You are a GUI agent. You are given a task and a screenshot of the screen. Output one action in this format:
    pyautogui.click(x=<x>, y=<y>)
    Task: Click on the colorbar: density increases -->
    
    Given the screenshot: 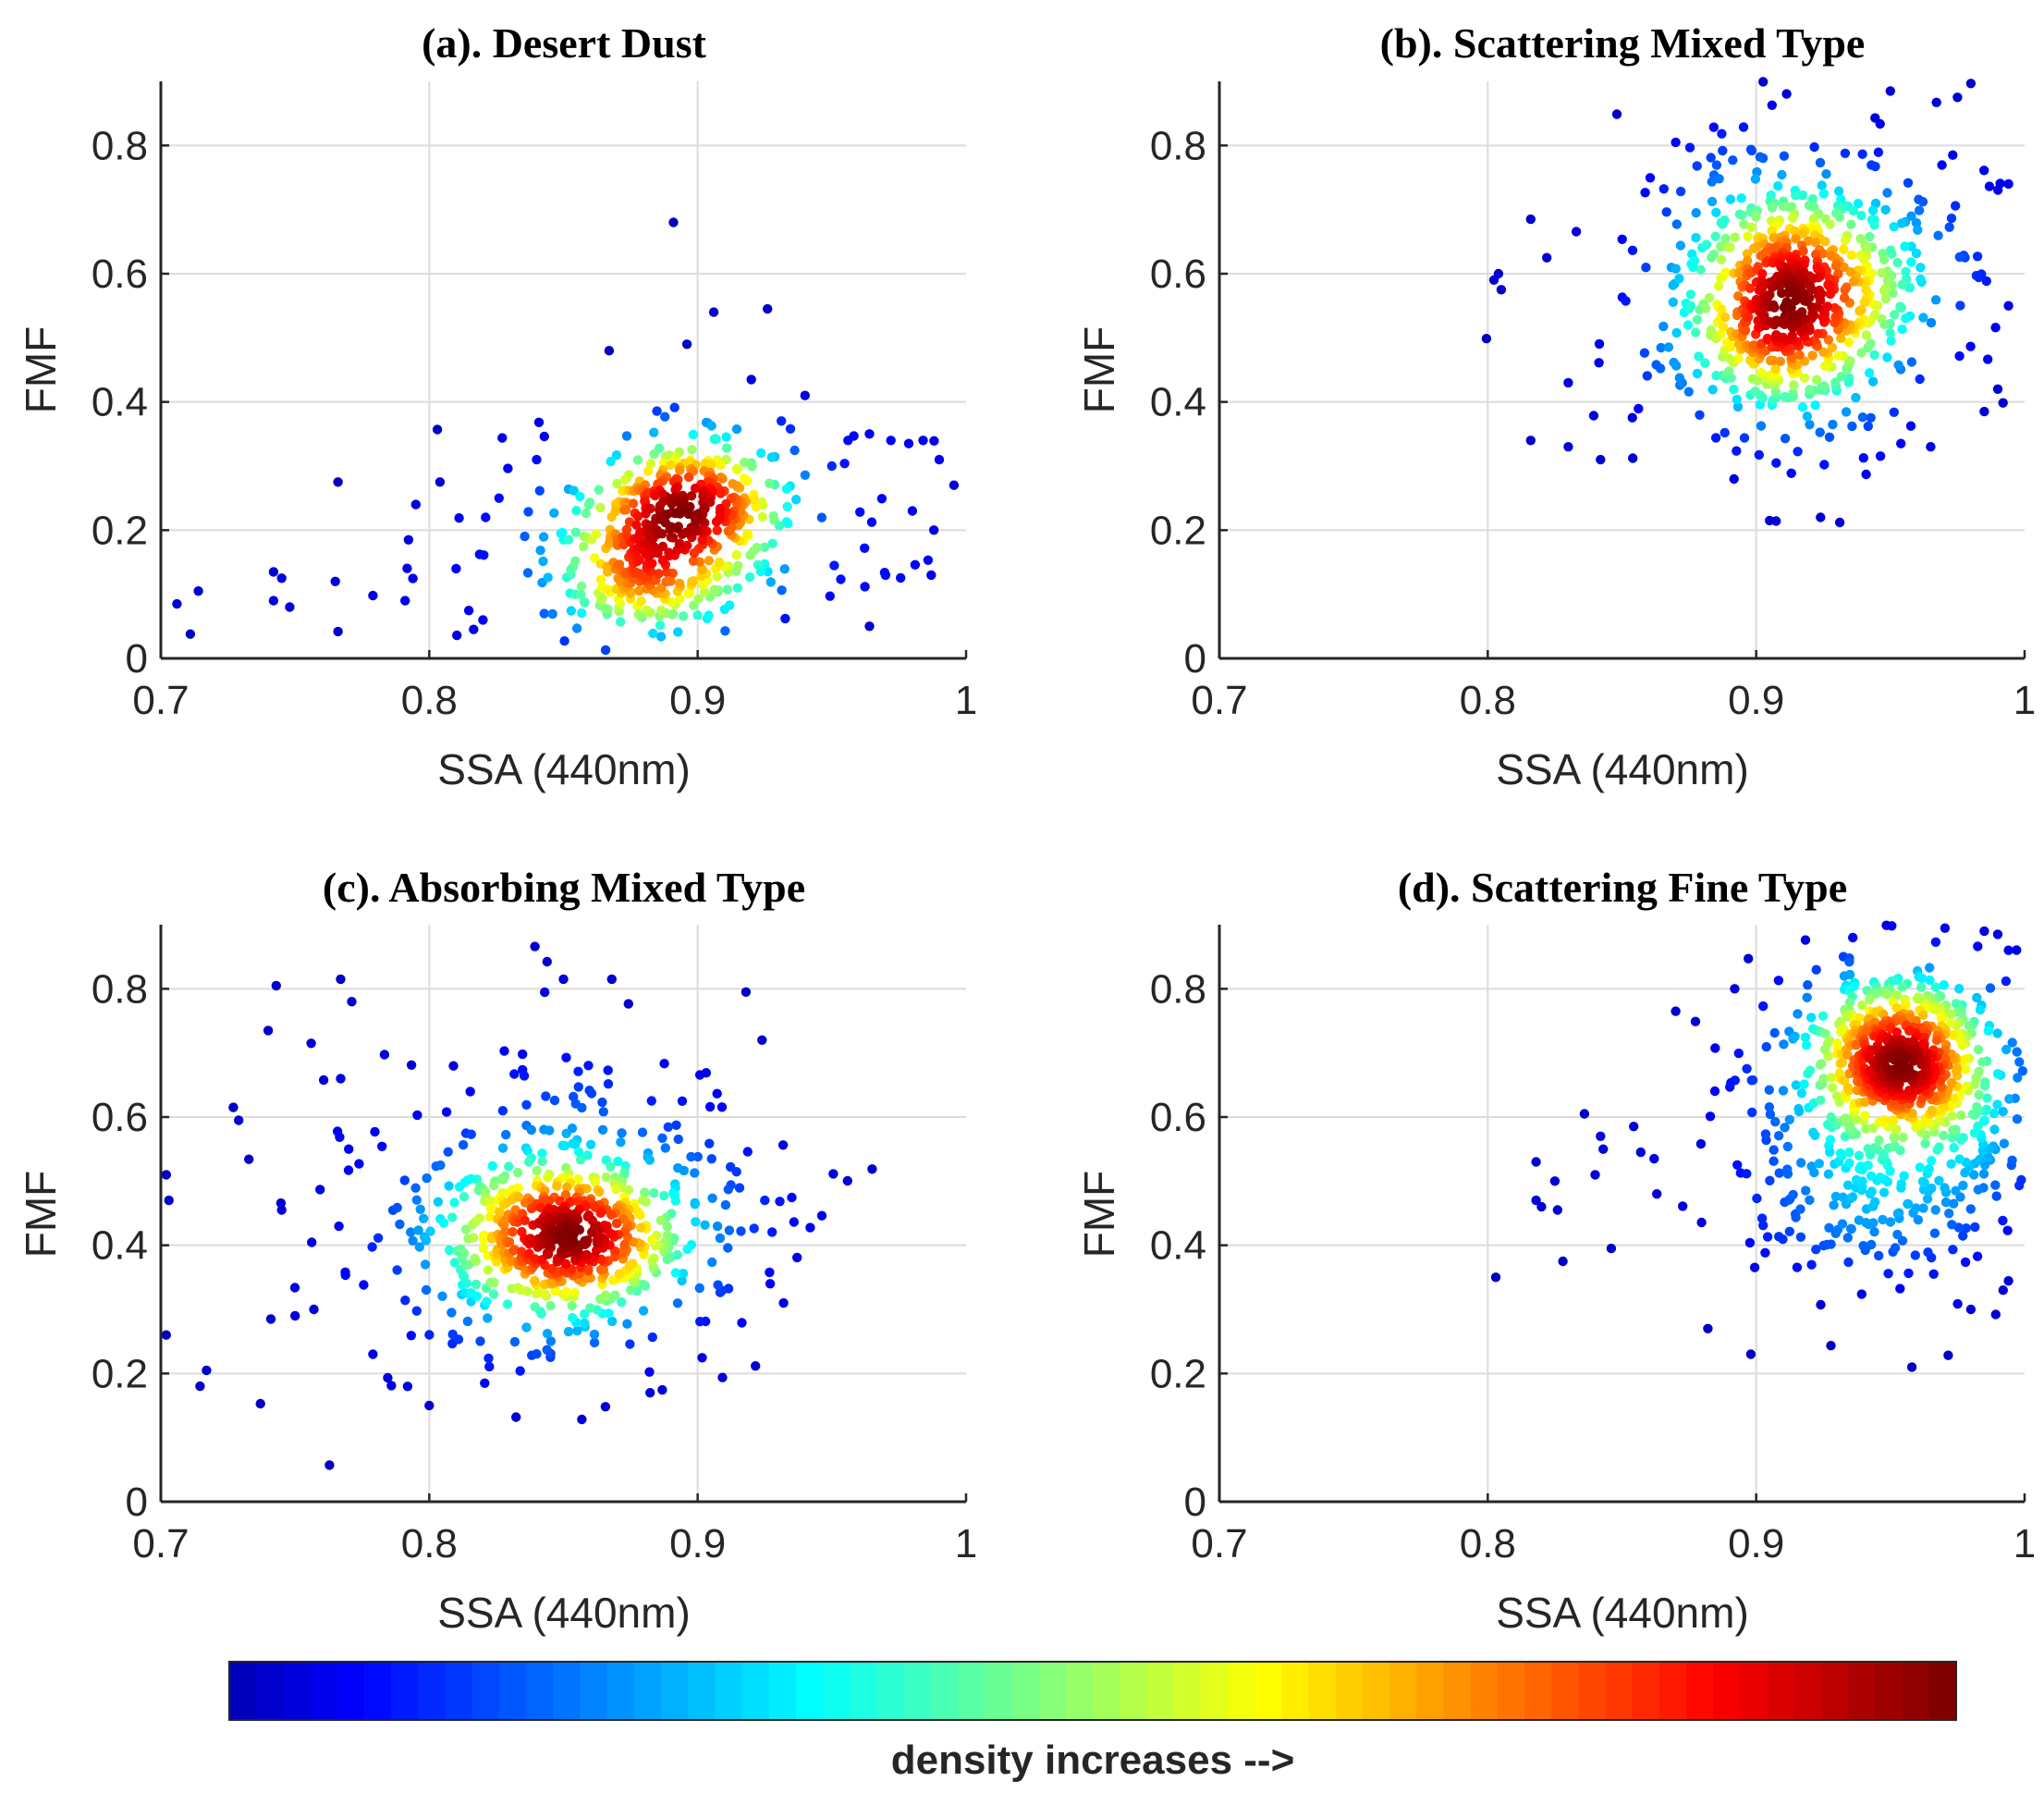 What is the action you would take?
    pyautogui.click(x=1092, y=1722)
    